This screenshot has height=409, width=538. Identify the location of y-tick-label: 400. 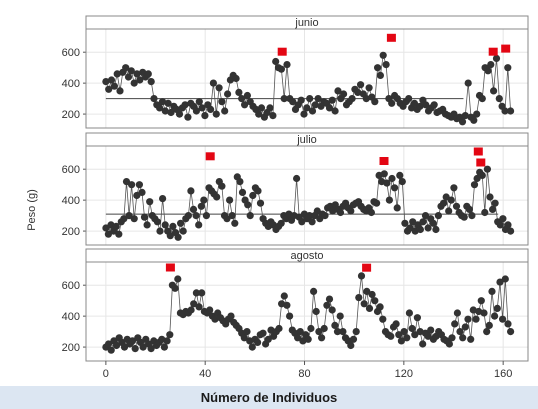
(71, 317).